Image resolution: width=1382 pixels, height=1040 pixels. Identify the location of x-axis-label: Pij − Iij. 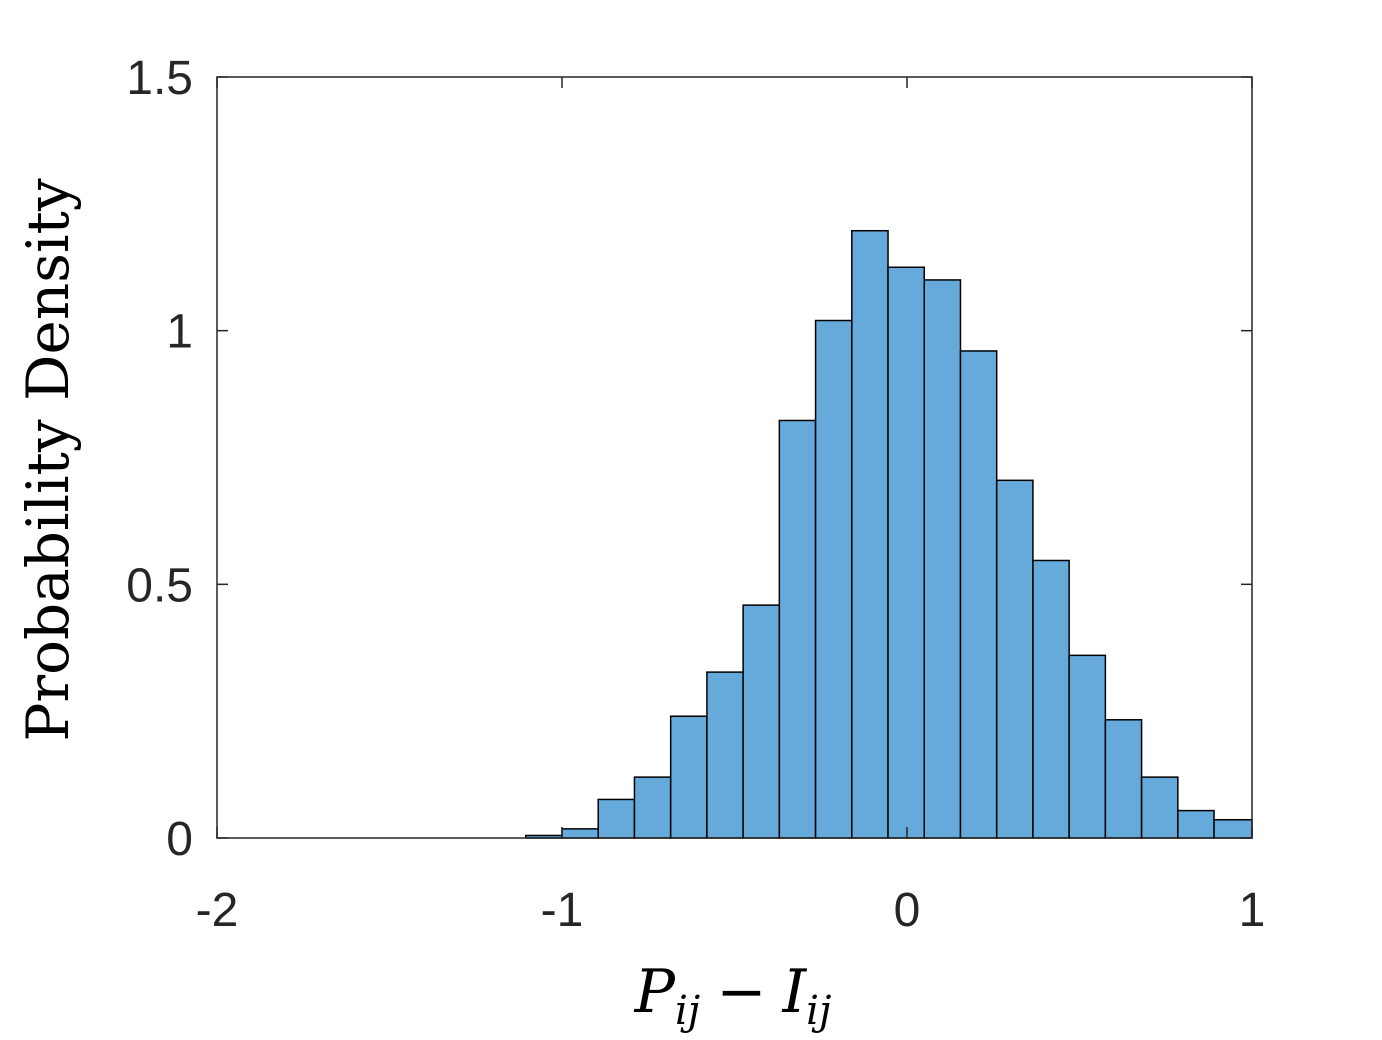
(733, 995).